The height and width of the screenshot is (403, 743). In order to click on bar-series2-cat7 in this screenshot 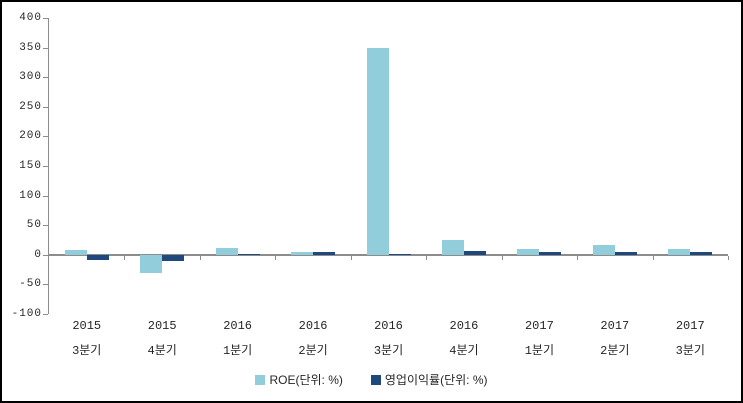, I will do `click(550, 253)`.